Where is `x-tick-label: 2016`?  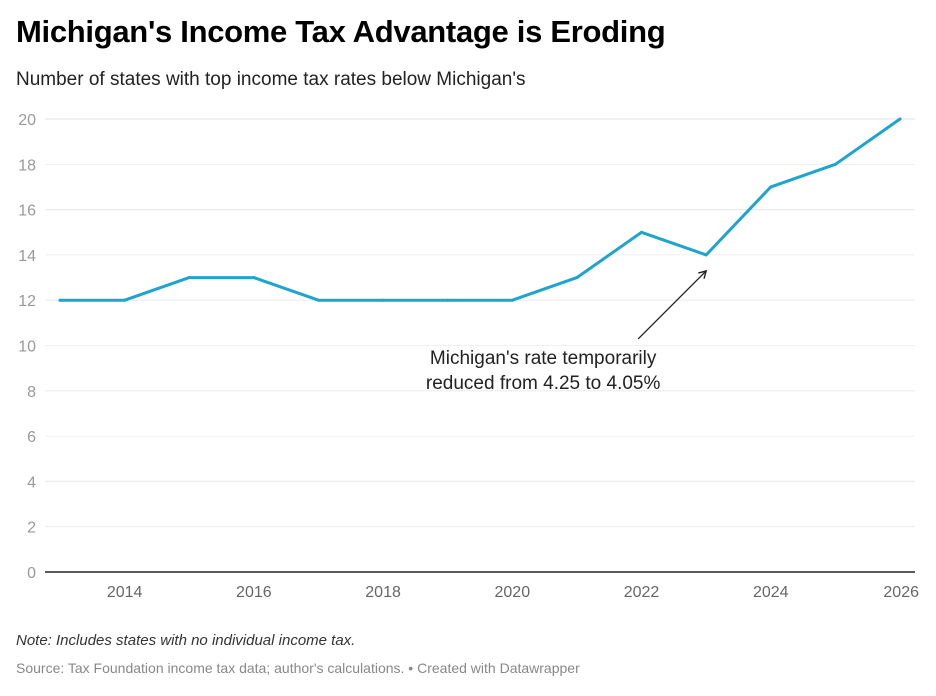
x-tick-label: 2016 is located at coordinates (254, 592).